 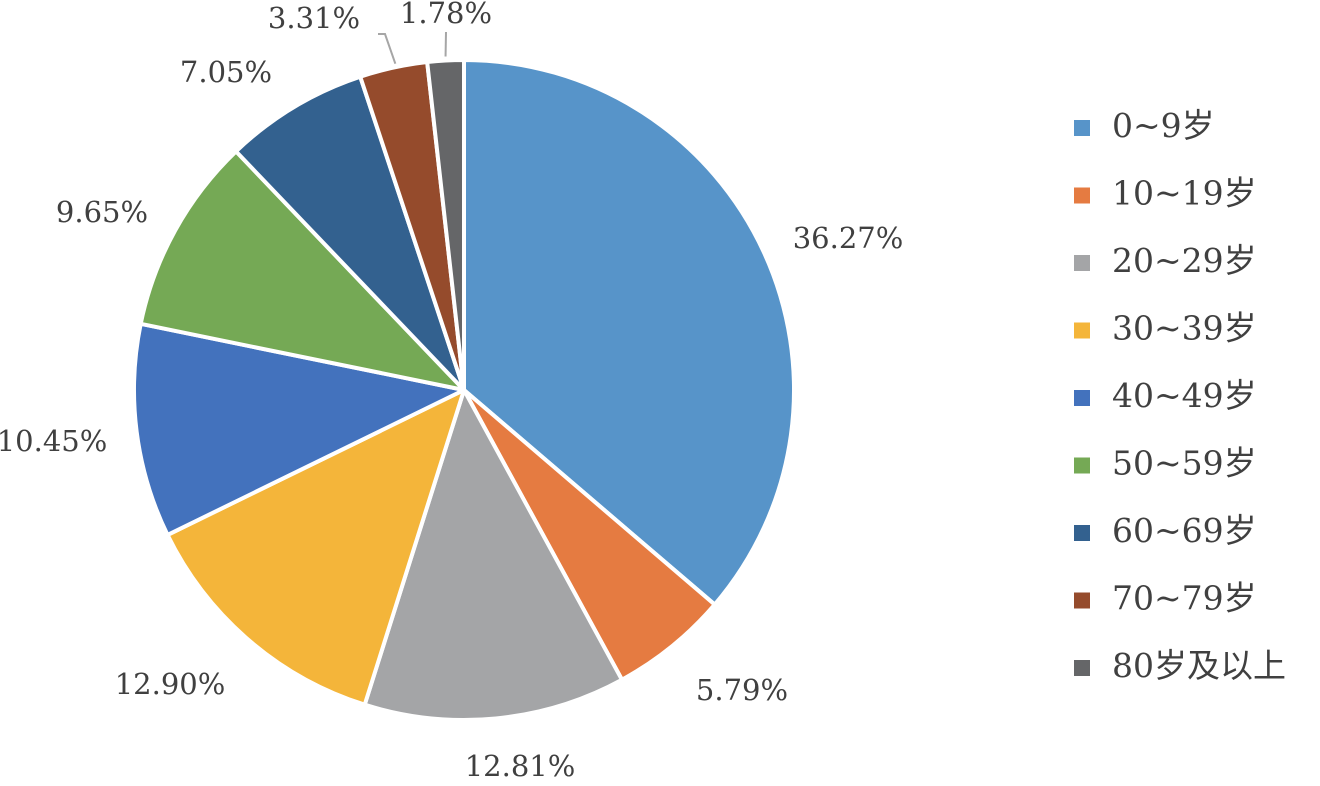 I want to click on legend-label-1: 10~19岁, so click(x=1184, y=193).